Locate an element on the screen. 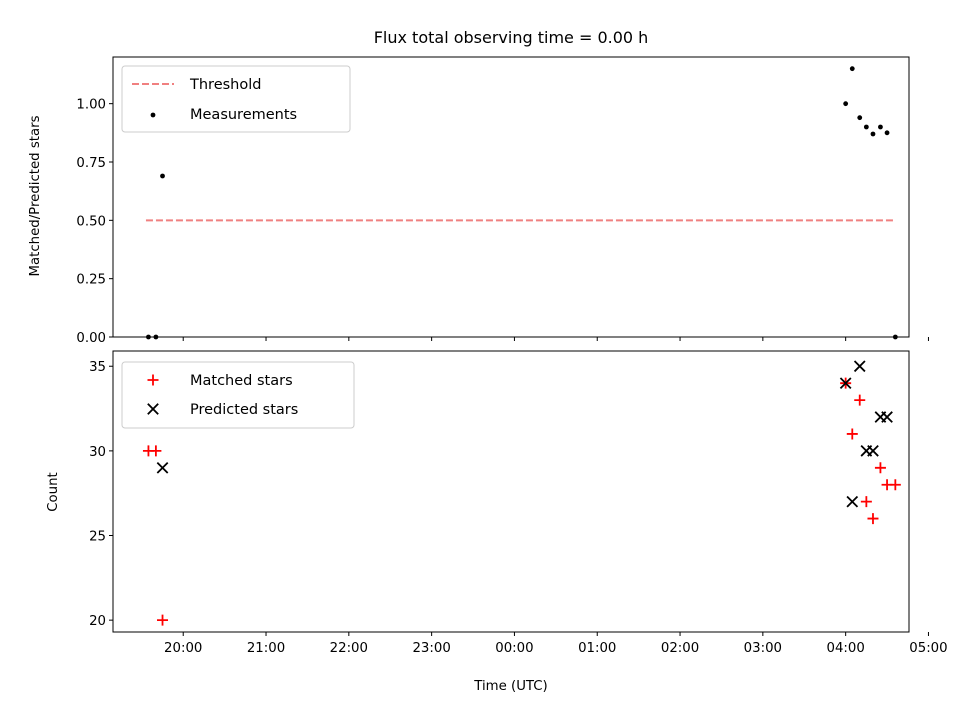  top-legend: Threshold Measurements is located at coordinates (236, 99).